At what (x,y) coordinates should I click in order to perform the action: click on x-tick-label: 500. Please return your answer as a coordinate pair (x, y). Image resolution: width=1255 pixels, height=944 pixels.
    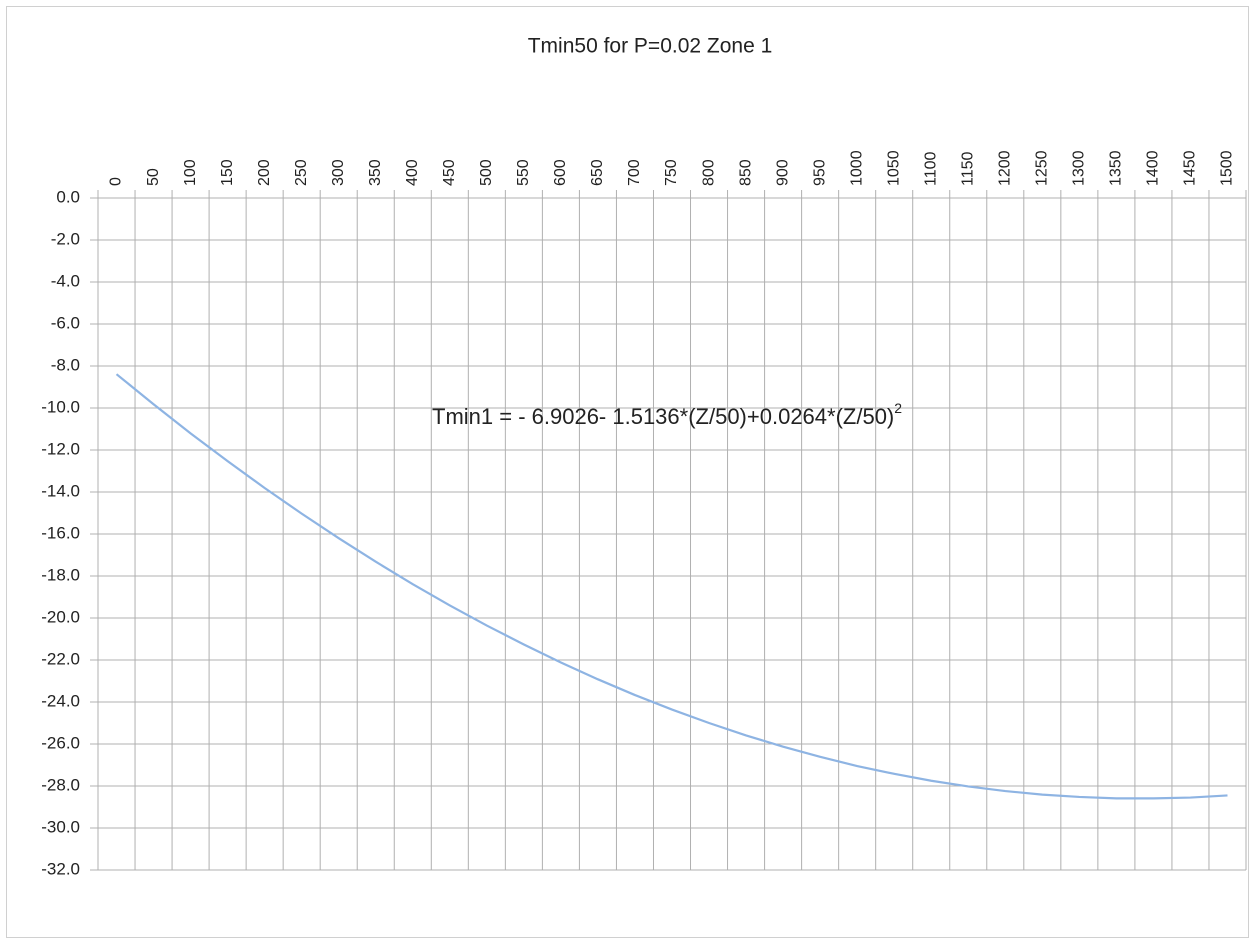
    Looking at the image, I should click on (486, 172).